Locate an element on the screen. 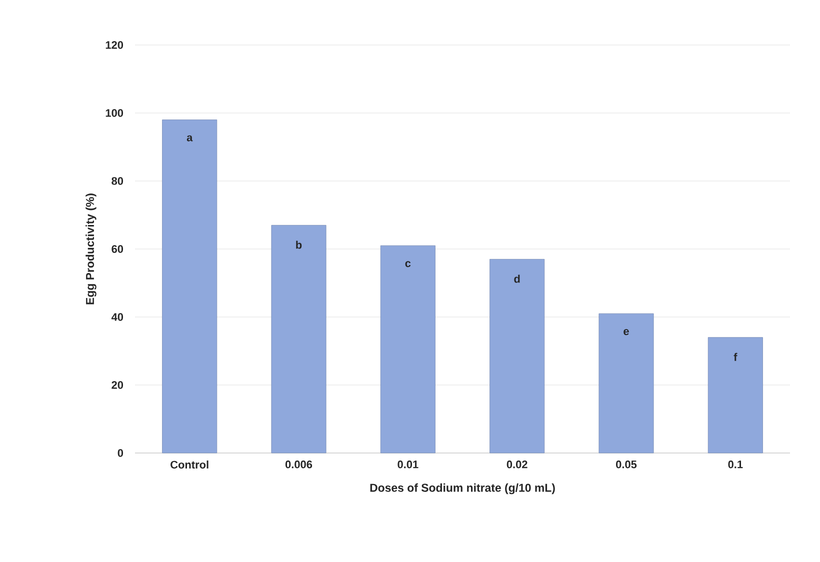 The width and height of the screenshot is (820, 562). y-tick-label: 0 is located at coordinates (121, 453).